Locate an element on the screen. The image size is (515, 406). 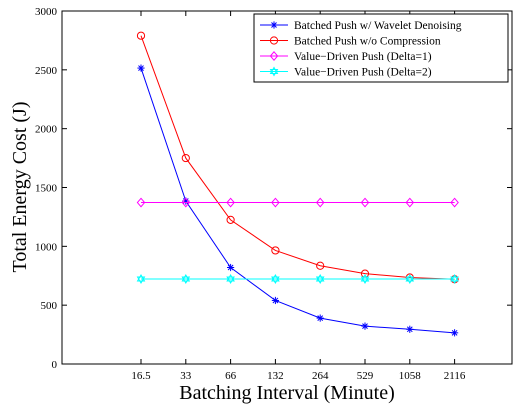
x-tick-label: 66 is located at coordinates (231, 376).